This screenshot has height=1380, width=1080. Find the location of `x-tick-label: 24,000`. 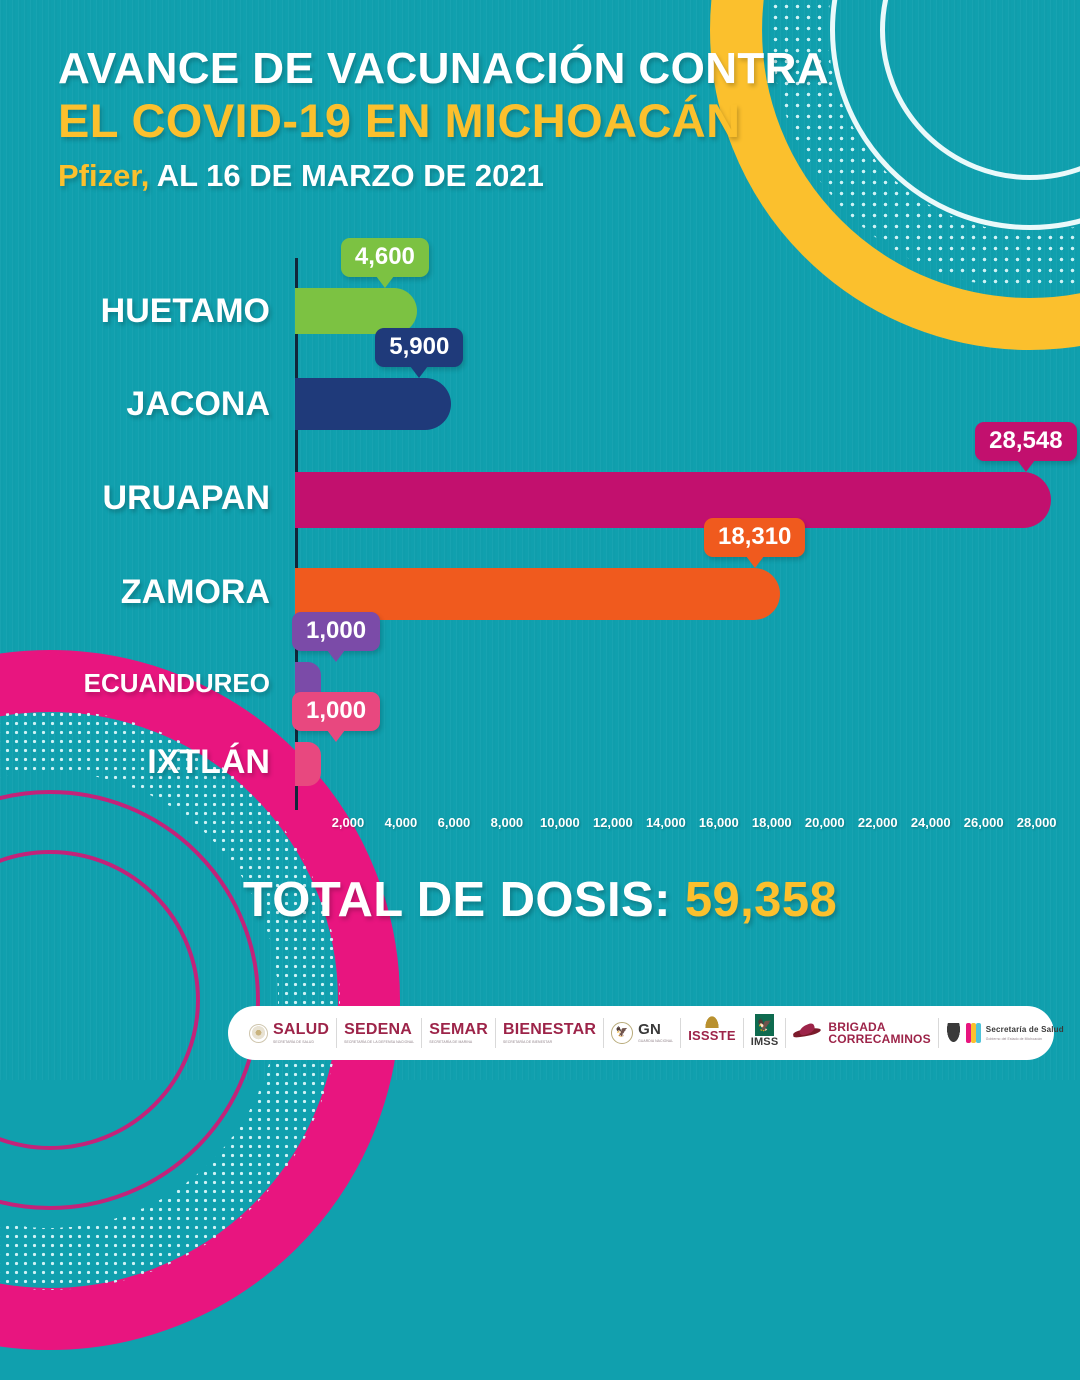

x-tick-label: 24,000 is located at coordinates (930, 822).